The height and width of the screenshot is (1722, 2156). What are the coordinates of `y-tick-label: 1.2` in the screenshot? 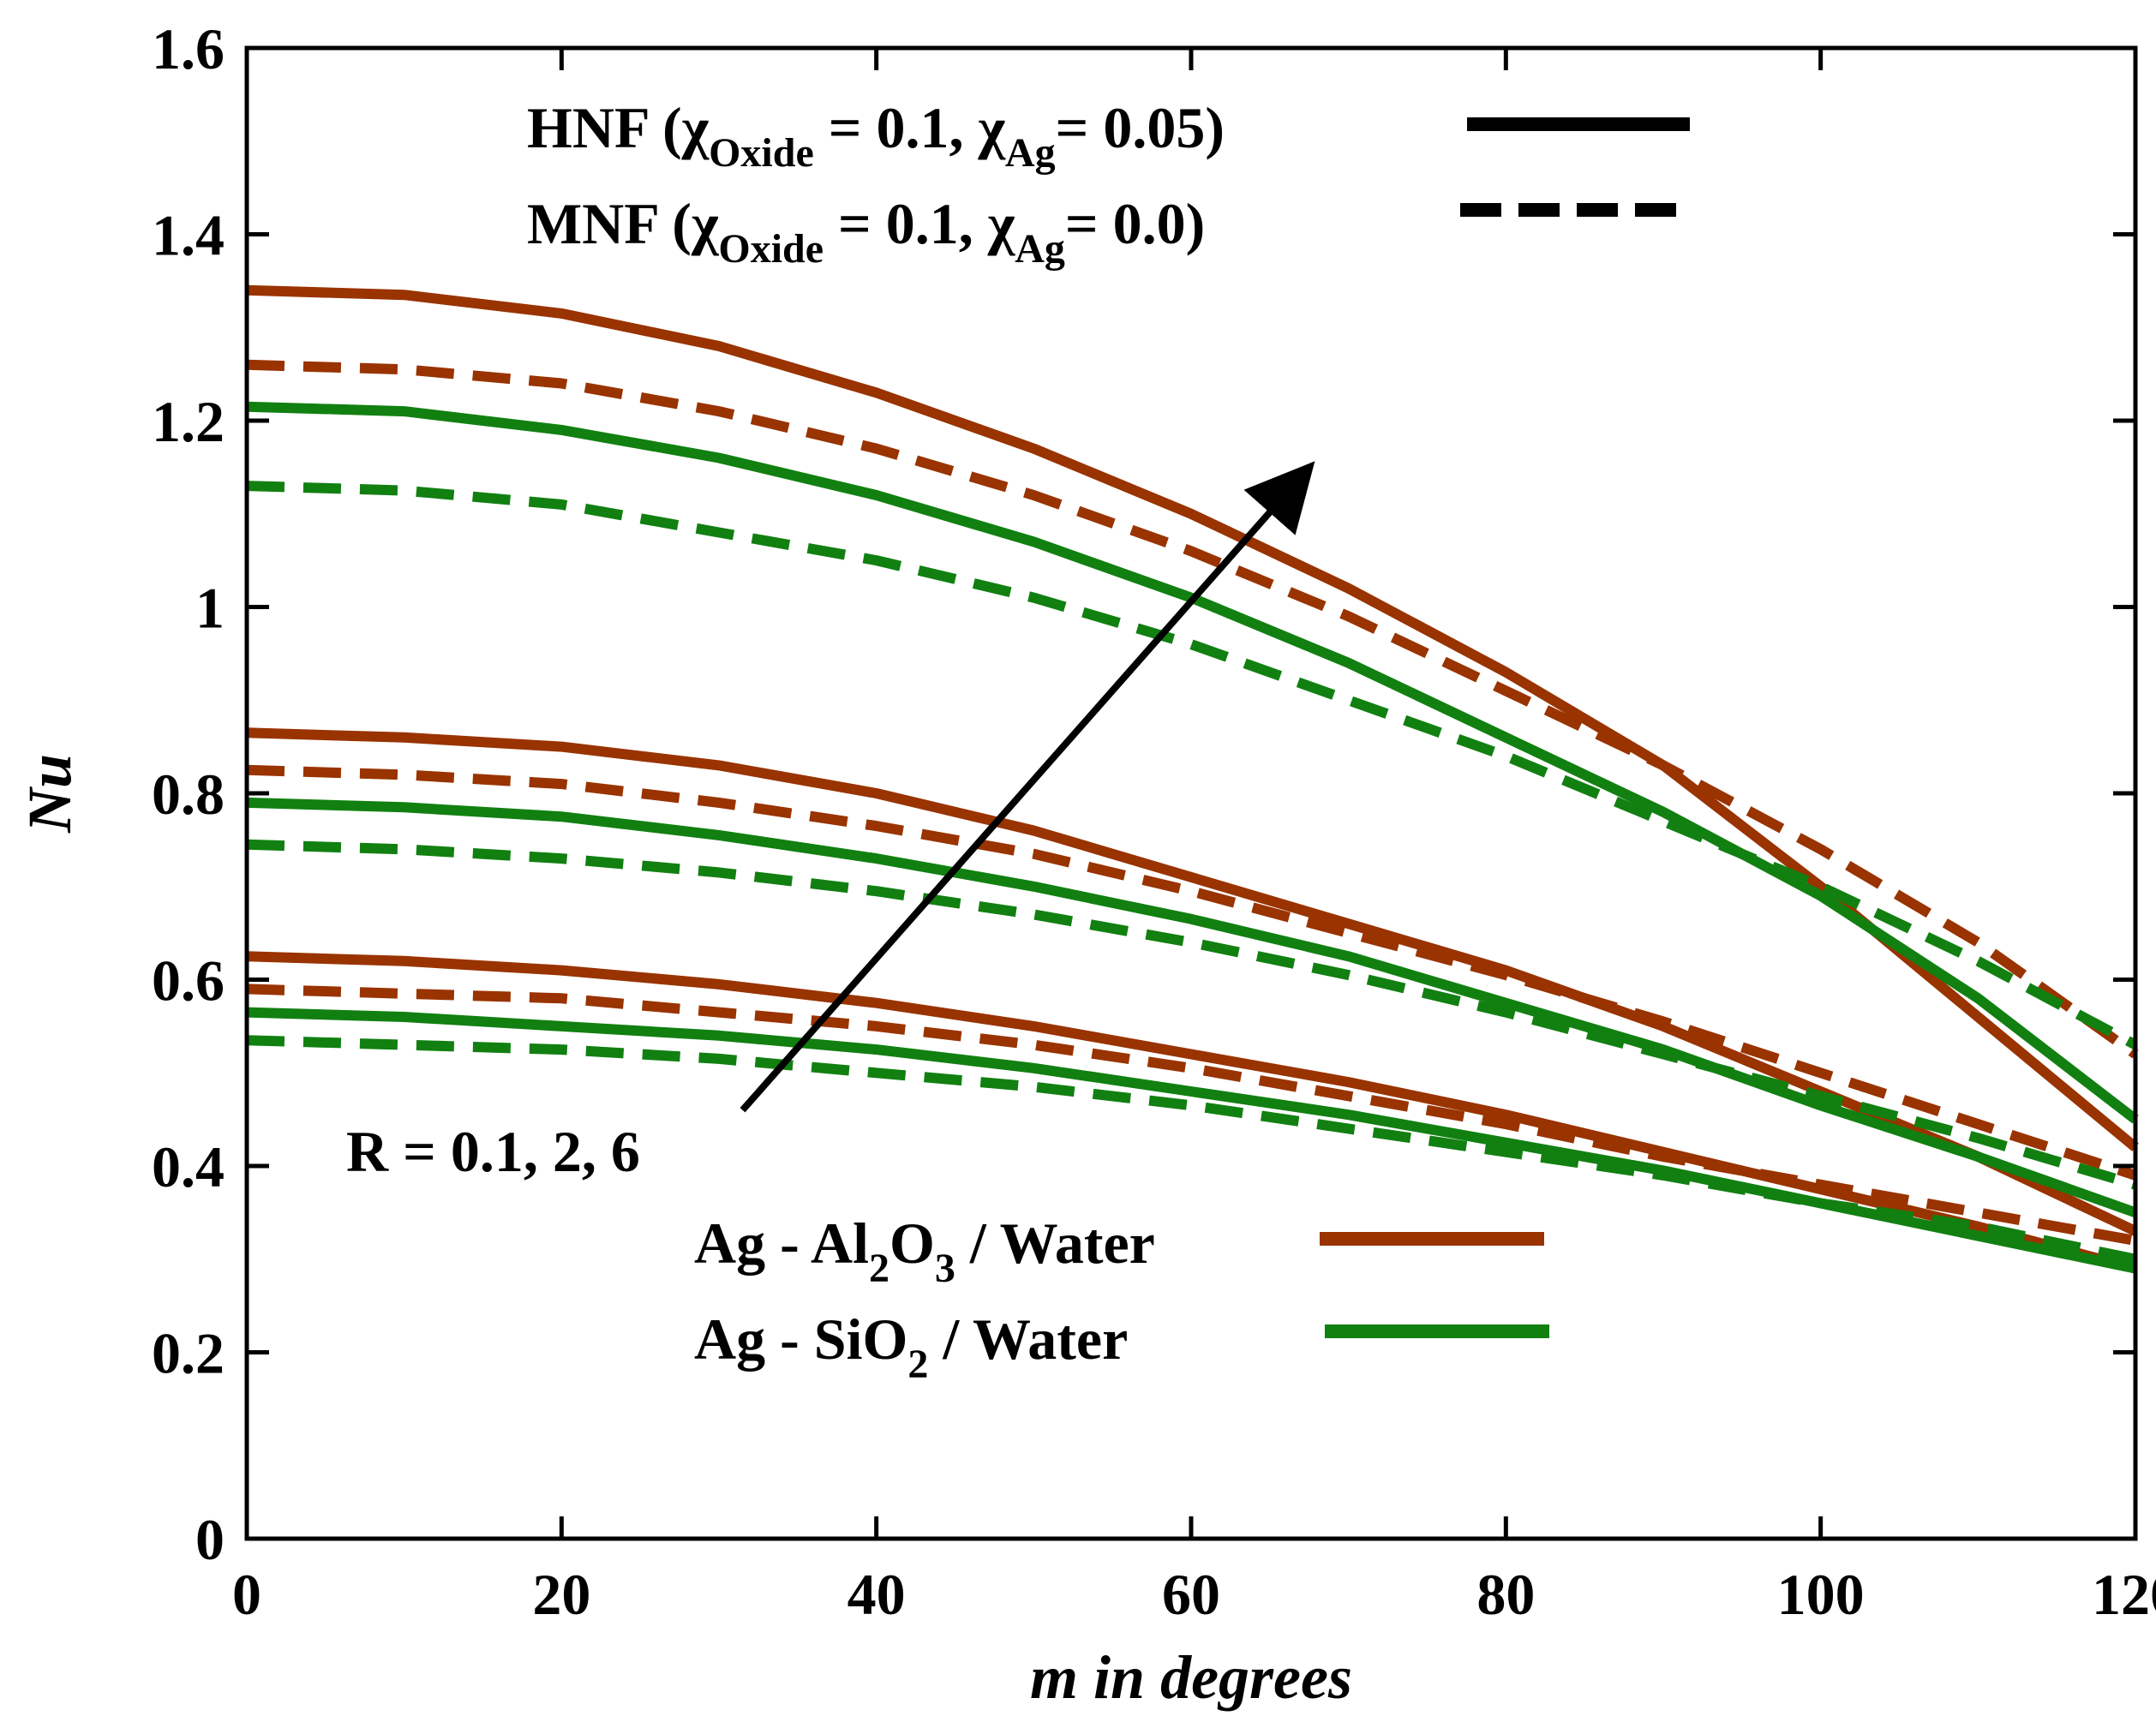 It's located at (188, 421).